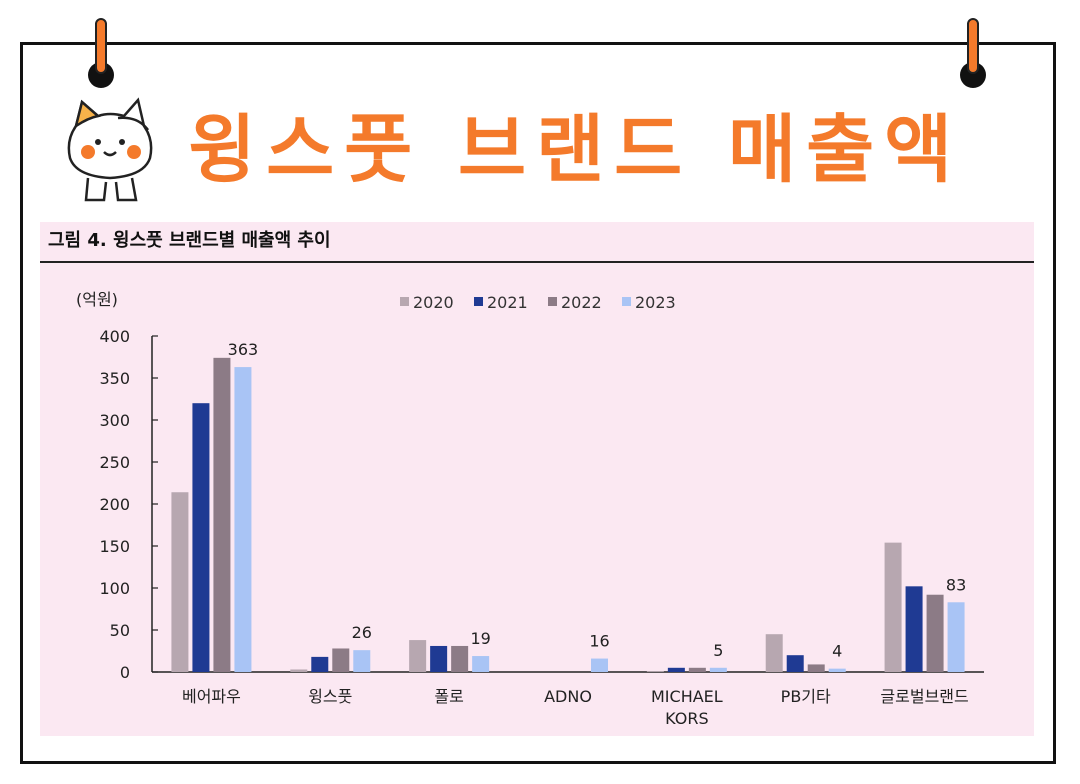 This screenshot has width=1080, height=784. What do you see at coordinates (114, 504) in the screenshot?
I see `y-tick-label: 200` at bounding box center [114, 504].